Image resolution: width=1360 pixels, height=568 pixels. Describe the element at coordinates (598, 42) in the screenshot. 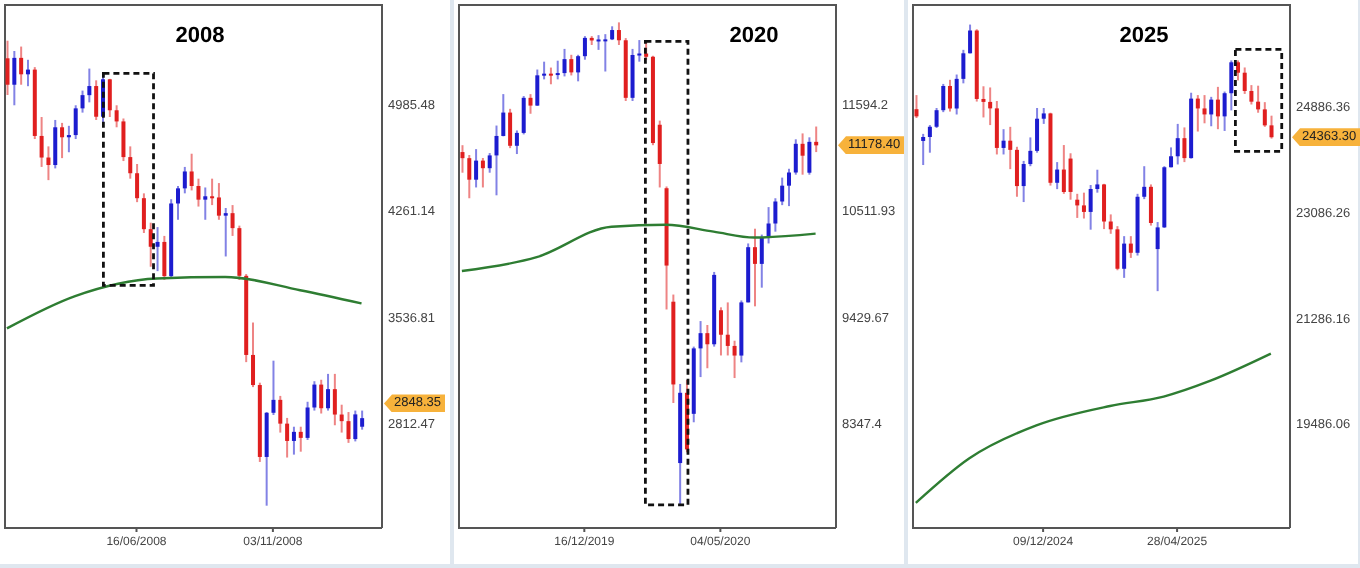

I see `candlestick` at that location.